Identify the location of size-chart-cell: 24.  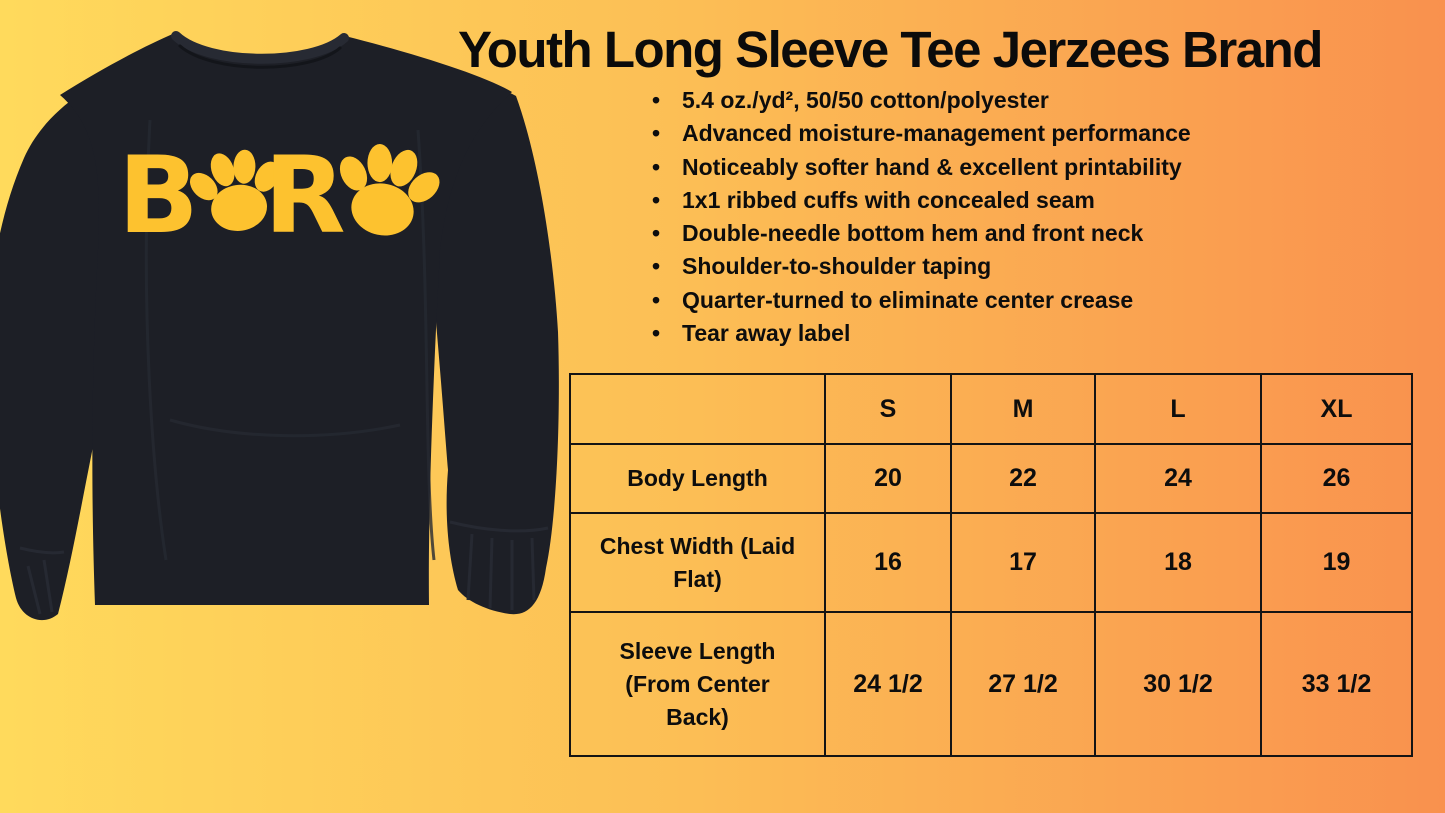
(1178, 478).